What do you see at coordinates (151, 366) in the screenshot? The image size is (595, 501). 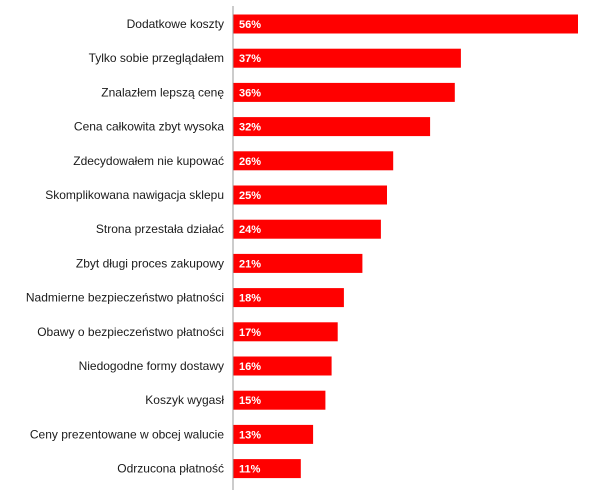 I see `category-label: Niedogodne formy dostawy` at bounding box center [151, 366].